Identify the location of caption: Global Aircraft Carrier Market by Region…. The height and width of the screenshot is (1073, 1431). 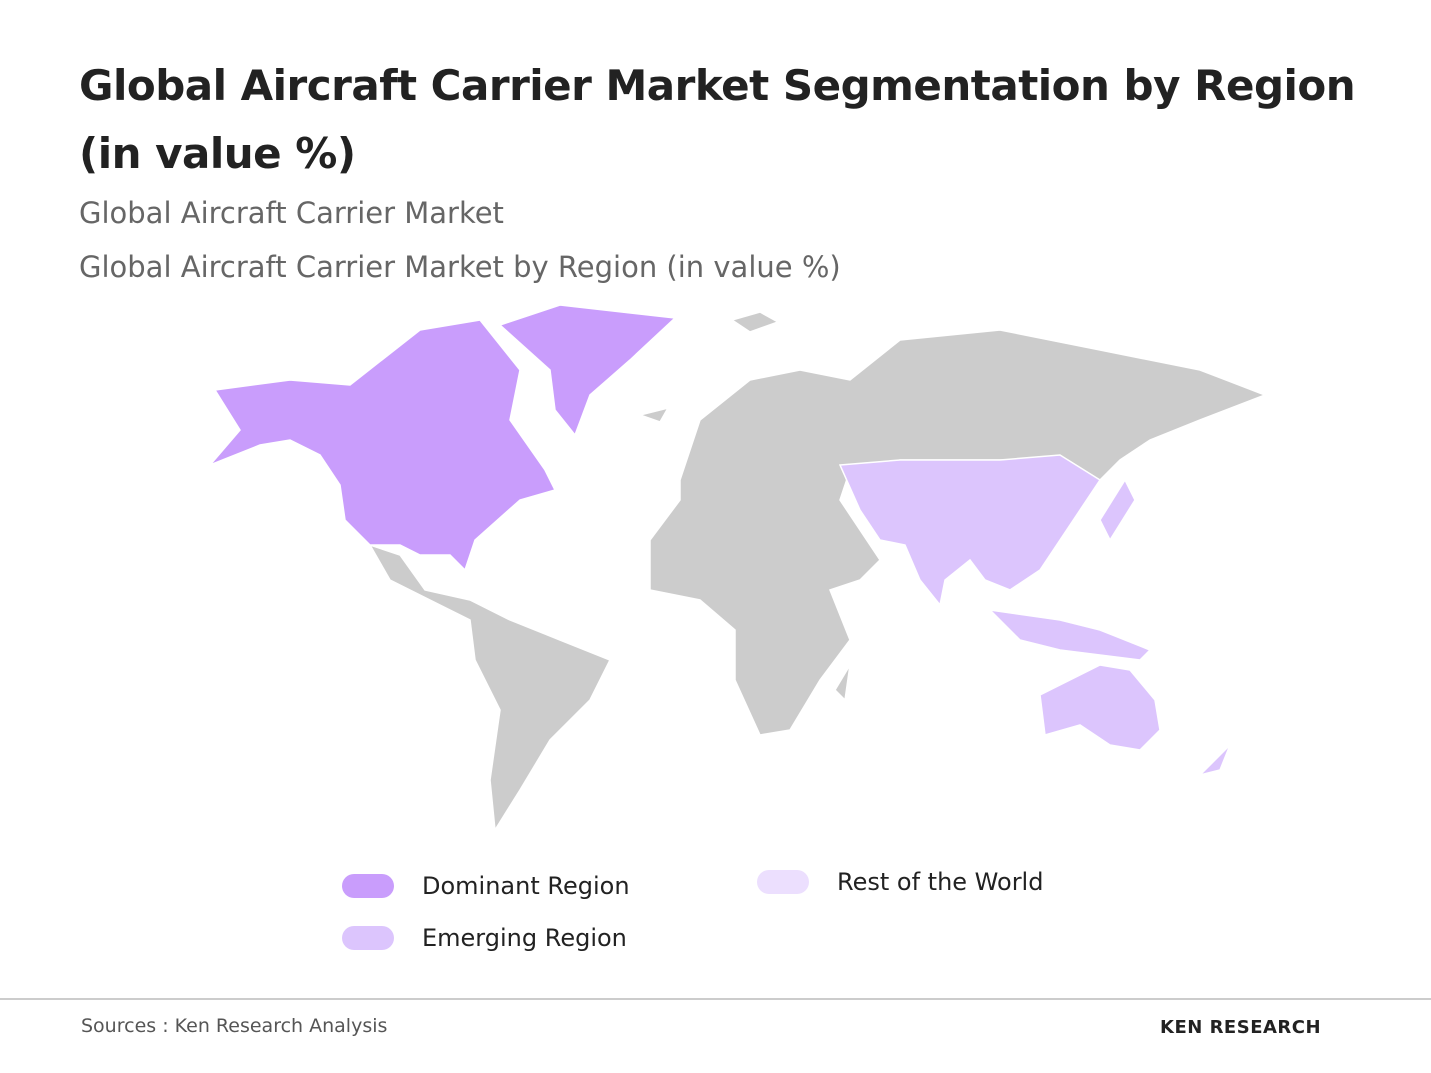
(460, 267).